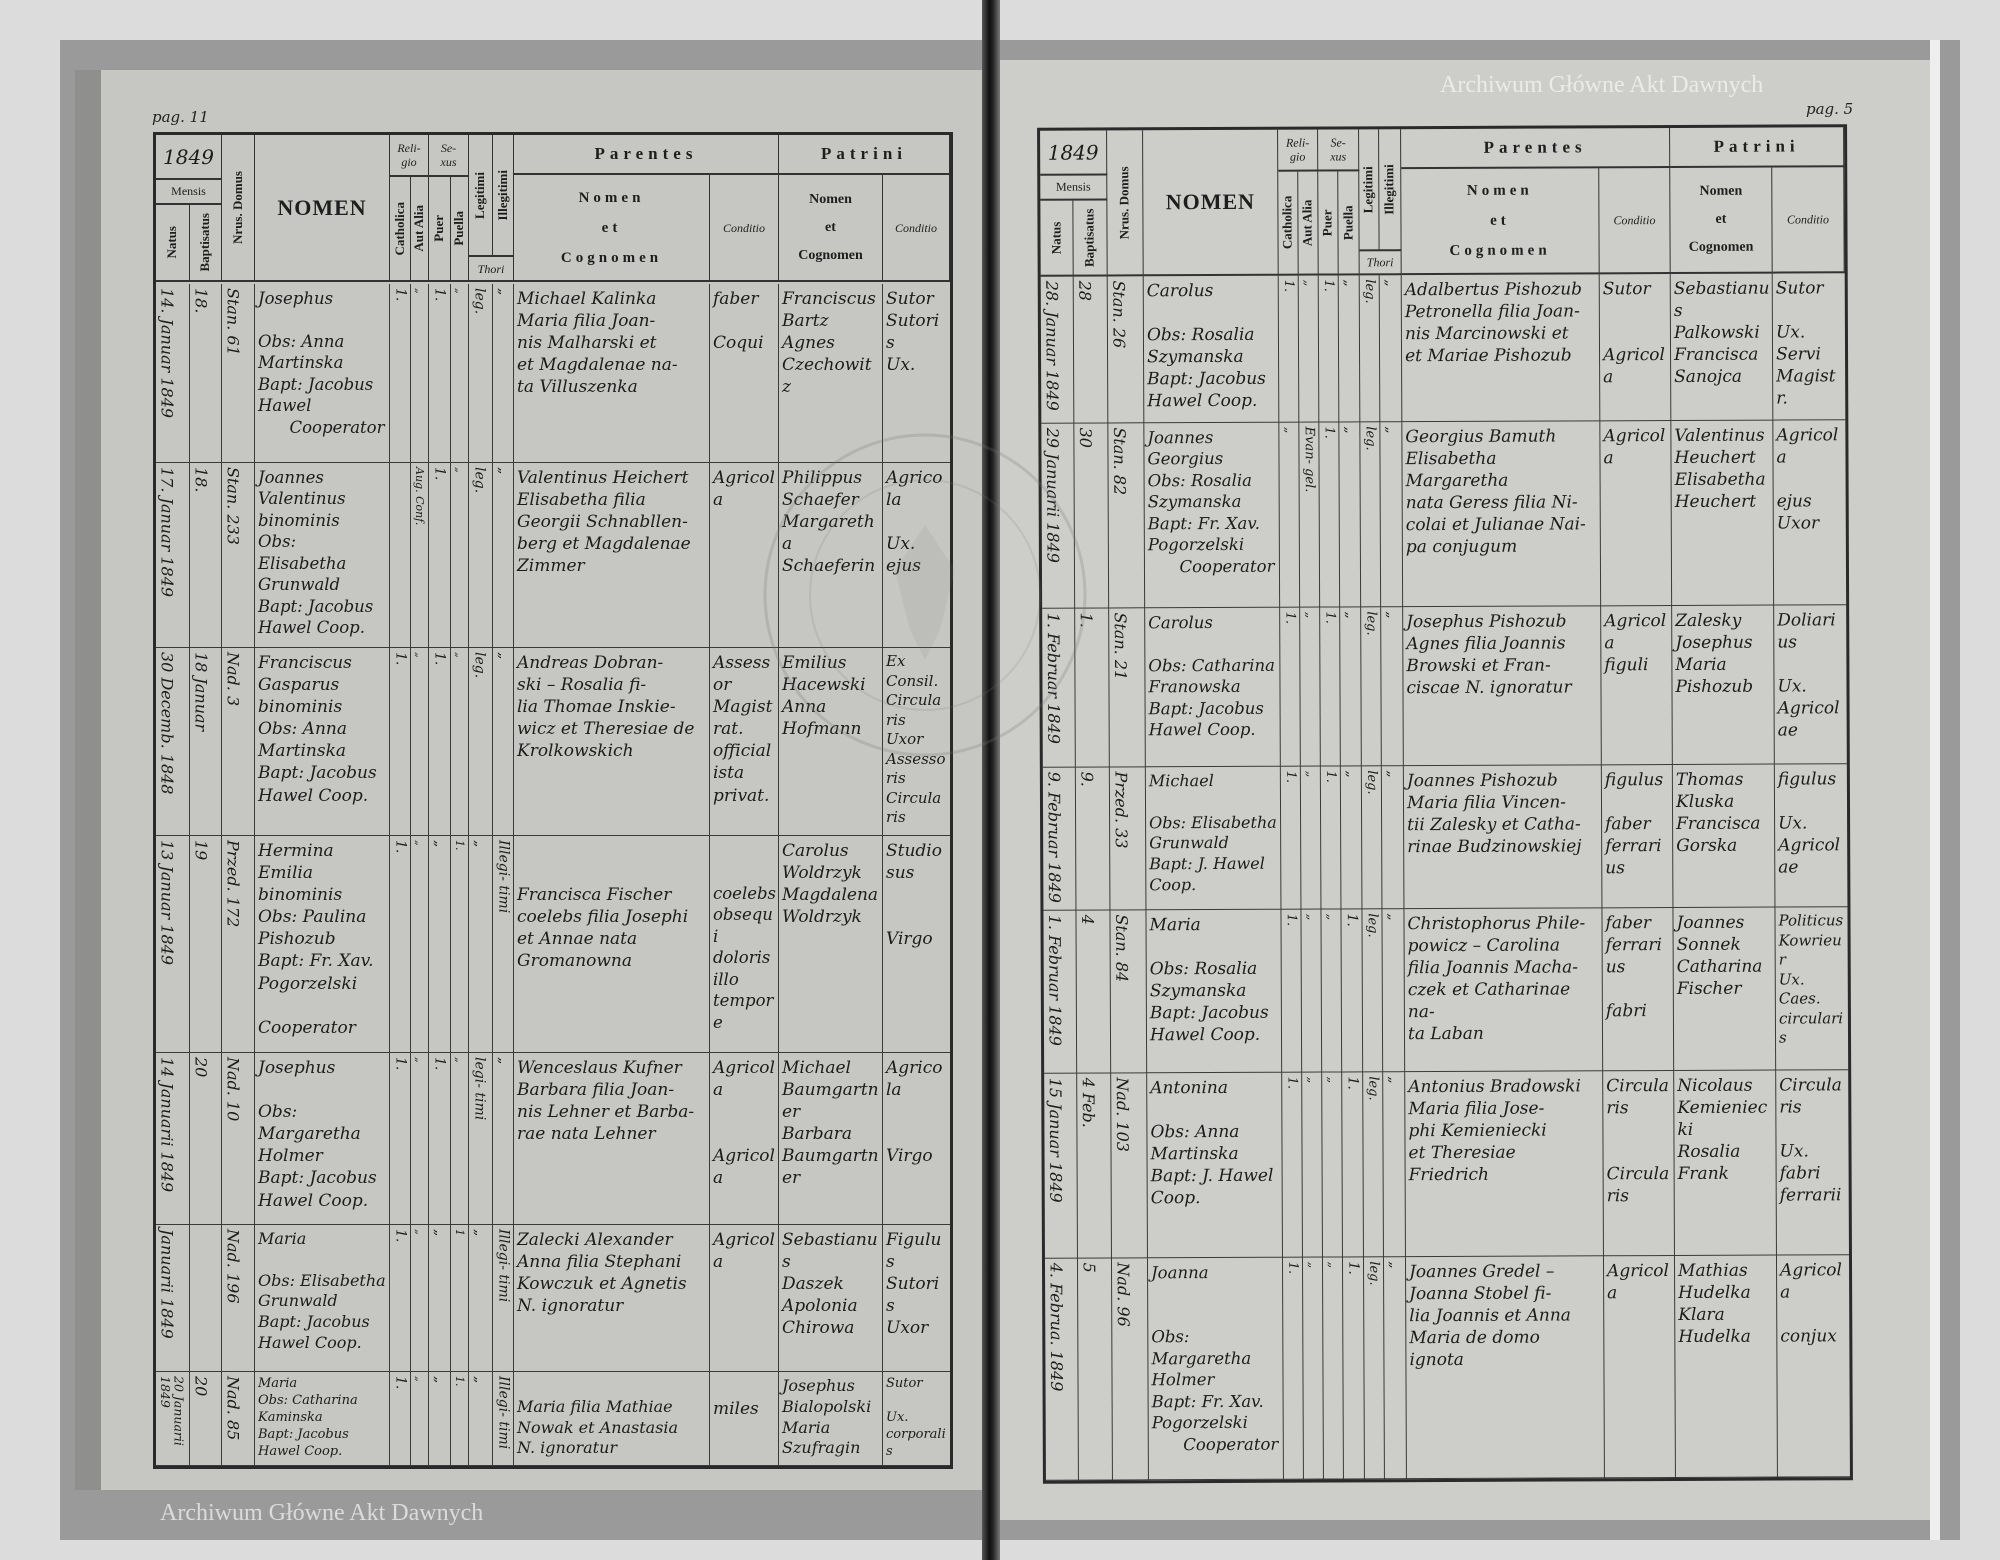 This screenshot has height=1560, width=2000. What do you see at coordinates (1127, 516) in the screenshot?
I see `entry-domus: Stan. 82` at bounding box center [1127, 516].